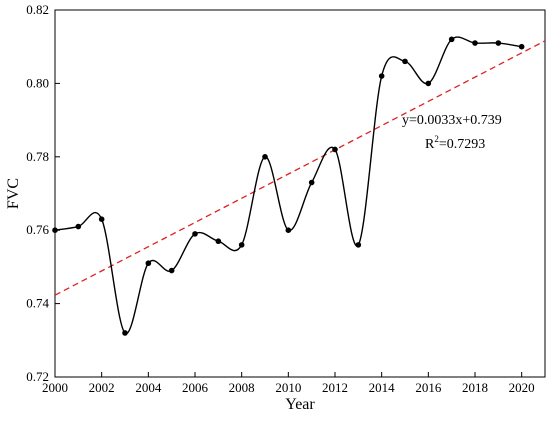  Describe the element at coordinates (195, 387) in the screenshot. I see `x-tick-label: 2006` at that location.